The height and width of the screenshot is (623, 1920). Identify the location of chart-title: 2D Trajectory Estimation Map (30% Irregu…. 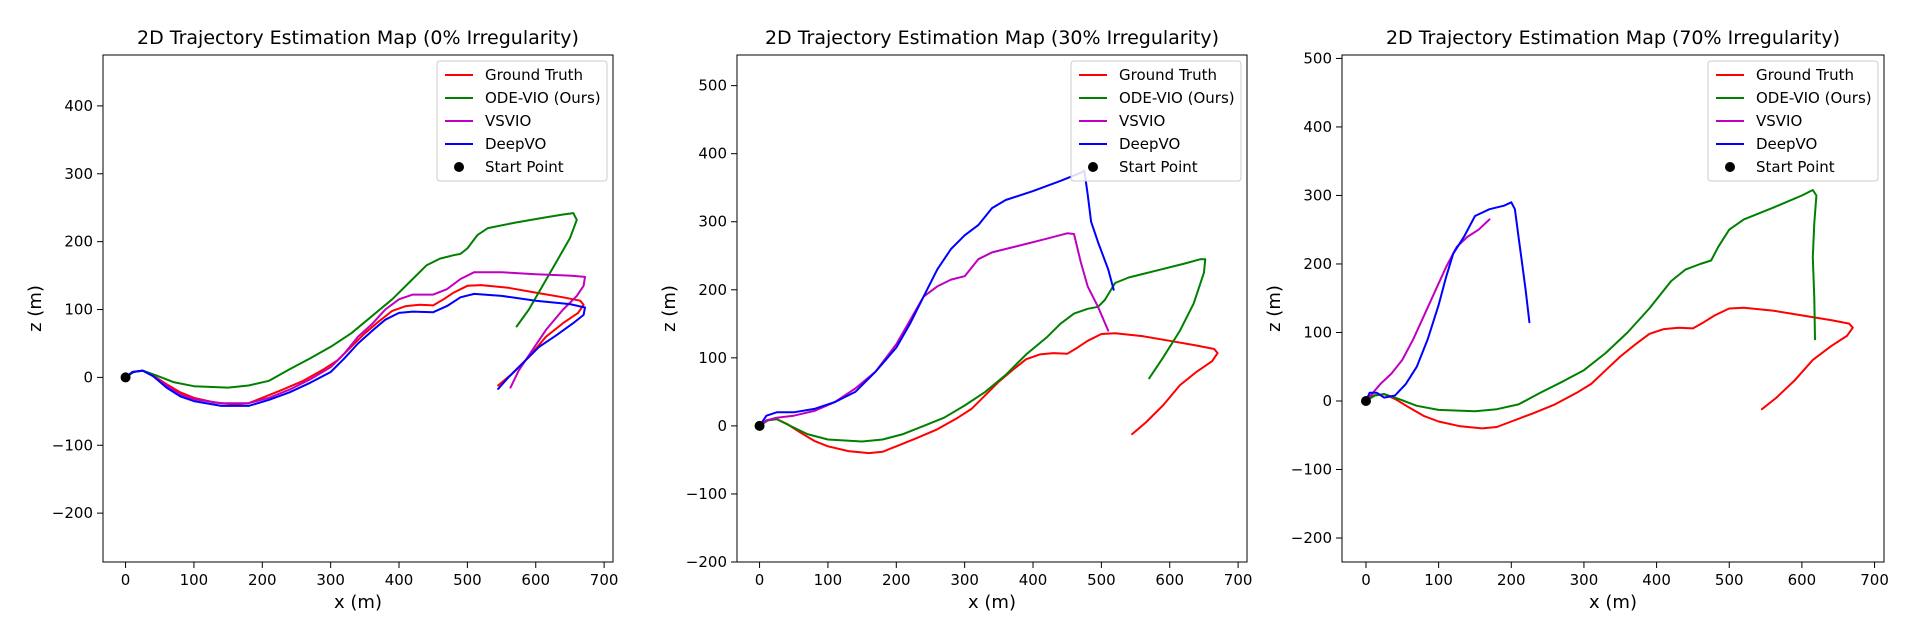
(992, 38).